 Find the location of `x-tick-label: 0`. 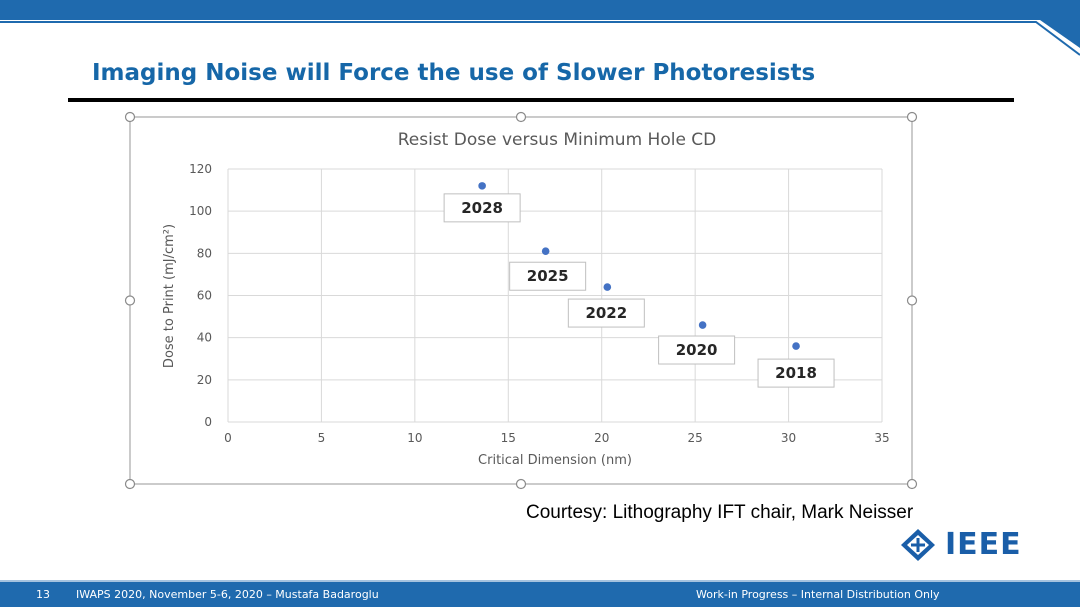

x-tick-label: 0 is located at coordinates (228, 438).